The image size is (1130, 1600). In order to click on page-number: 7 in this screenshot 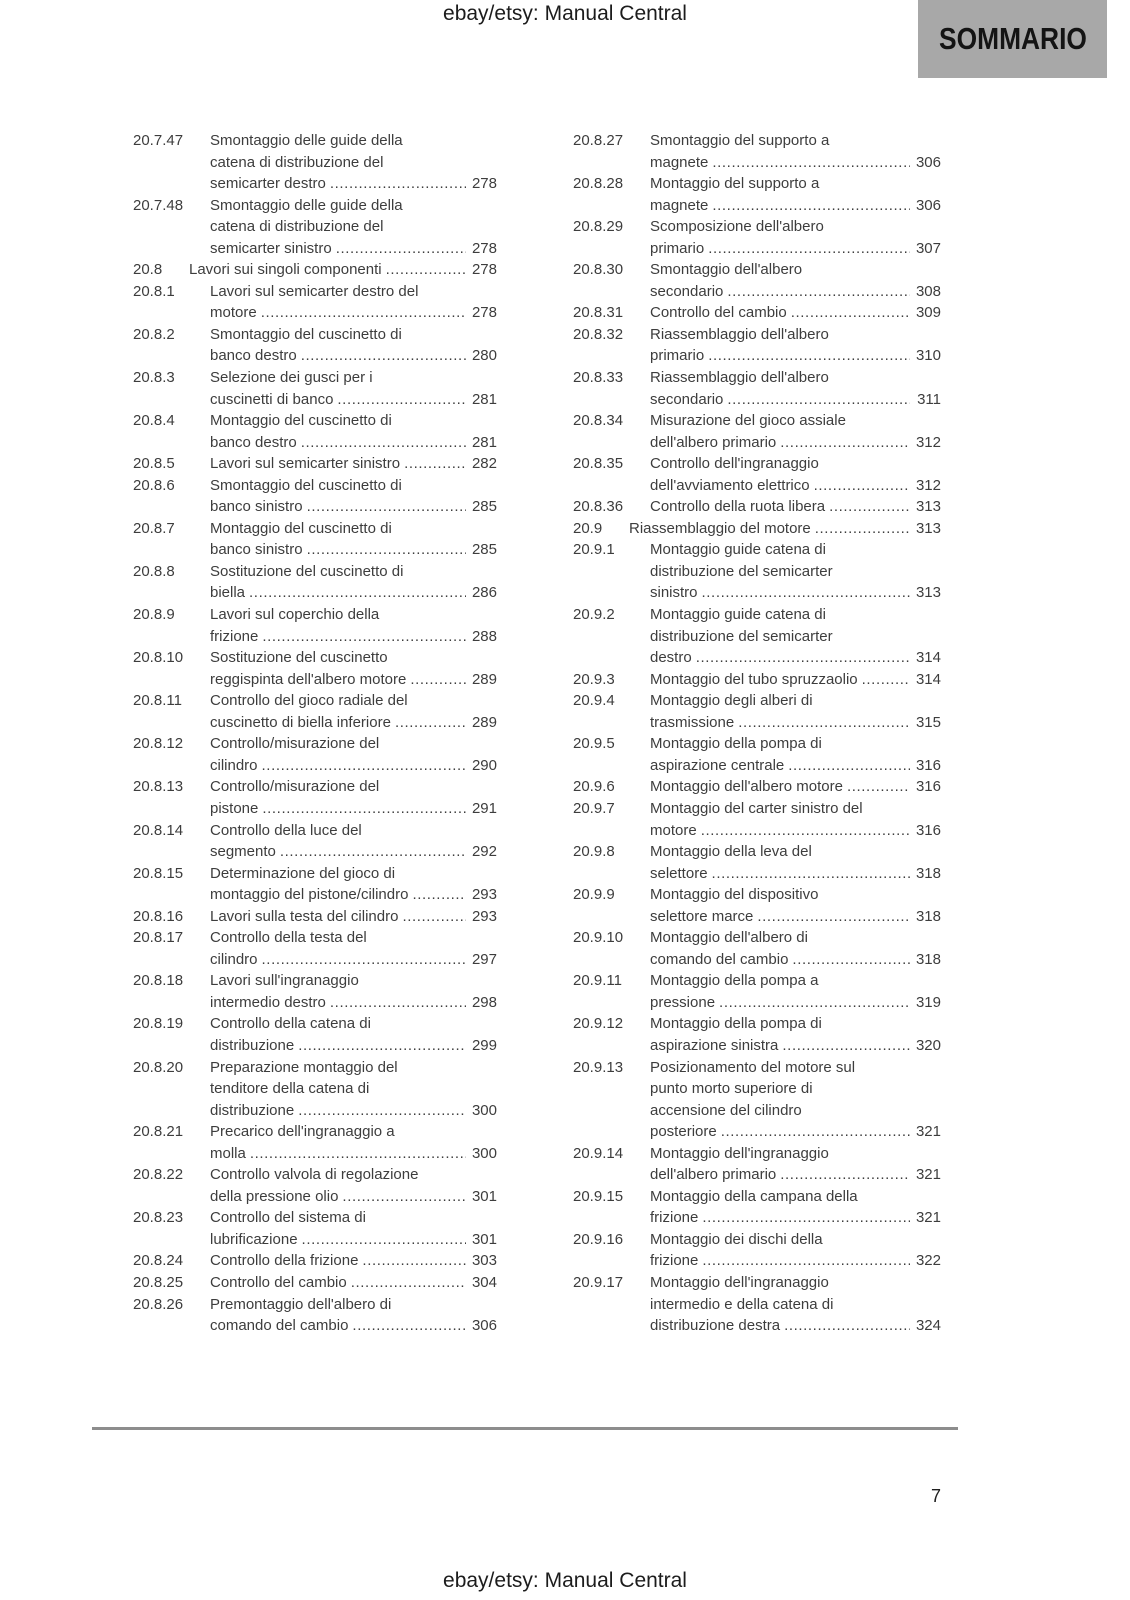, I will do `click(935, 1496)`.